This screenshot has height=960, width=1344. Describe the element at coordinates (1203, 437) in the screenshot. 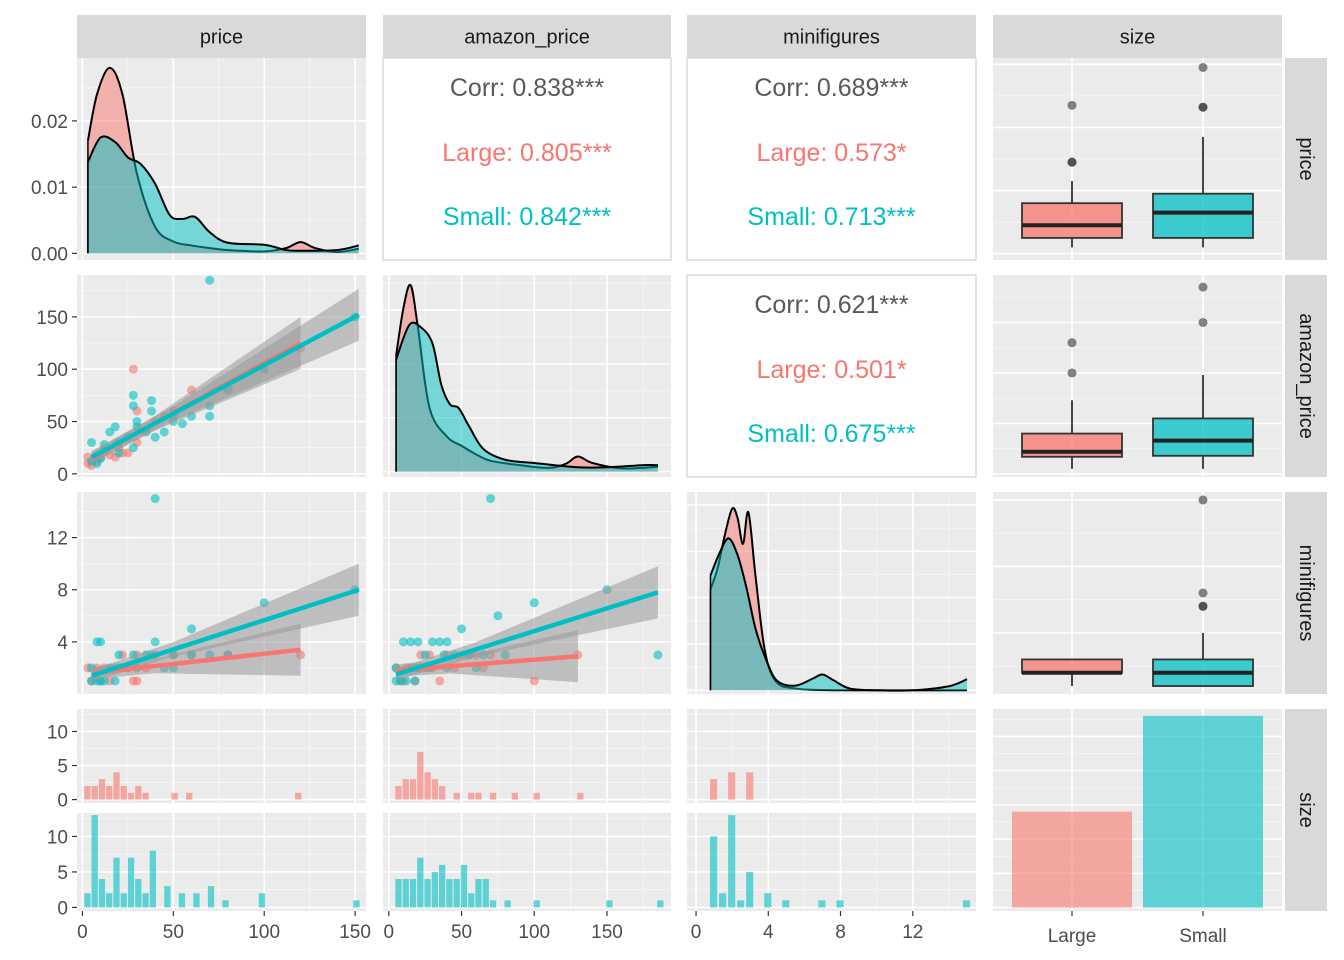

I see `boxplot-amazon-price-box-small` at that location.